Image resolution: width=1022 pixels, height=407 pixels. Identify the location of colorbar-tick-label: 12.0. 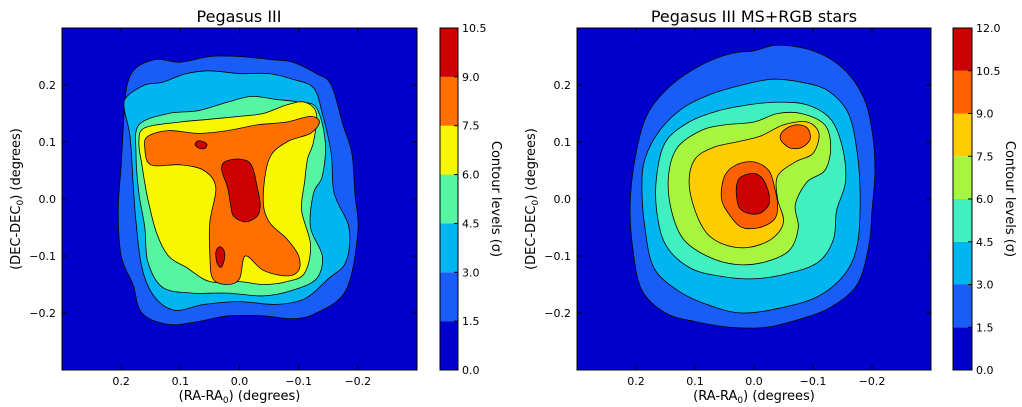
(988, 28).